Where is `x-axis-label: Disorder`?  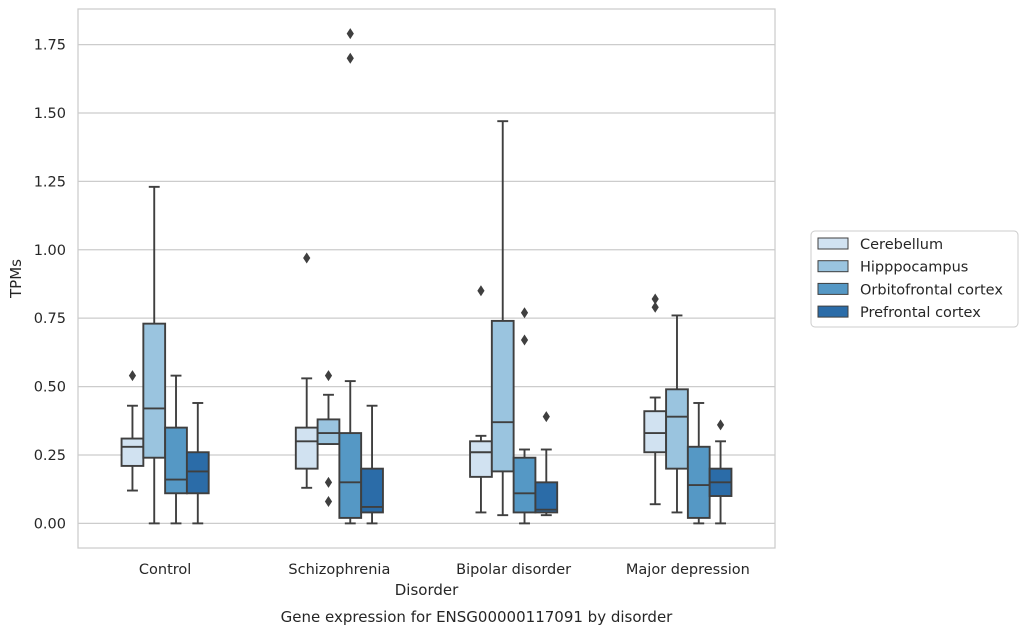
x-axis-label: Disorder is located at coordinates (427, 590).